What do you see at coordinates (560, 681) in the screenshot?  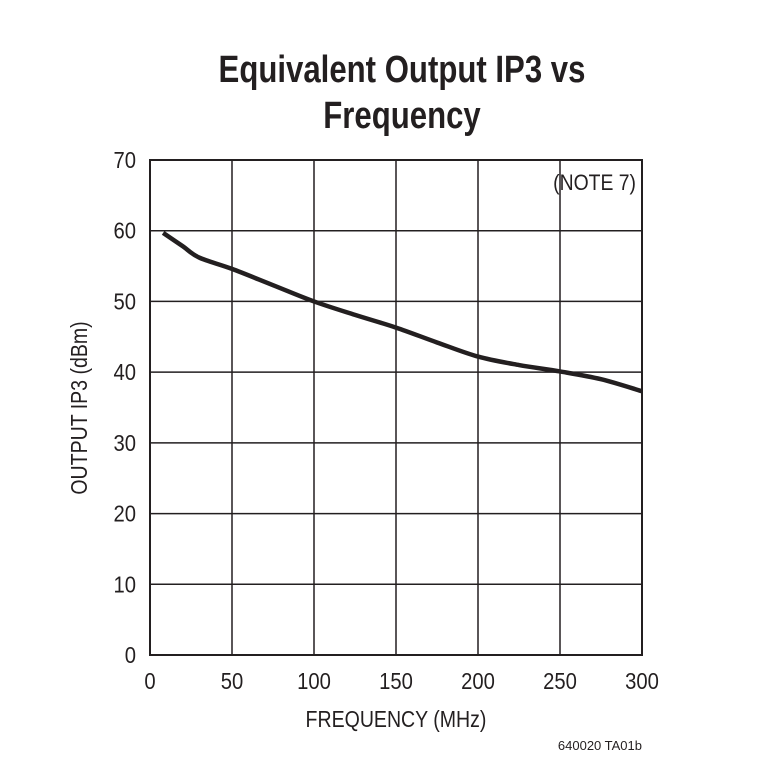 I see `x-tick-label: 250` at bounding box center [560, 681].